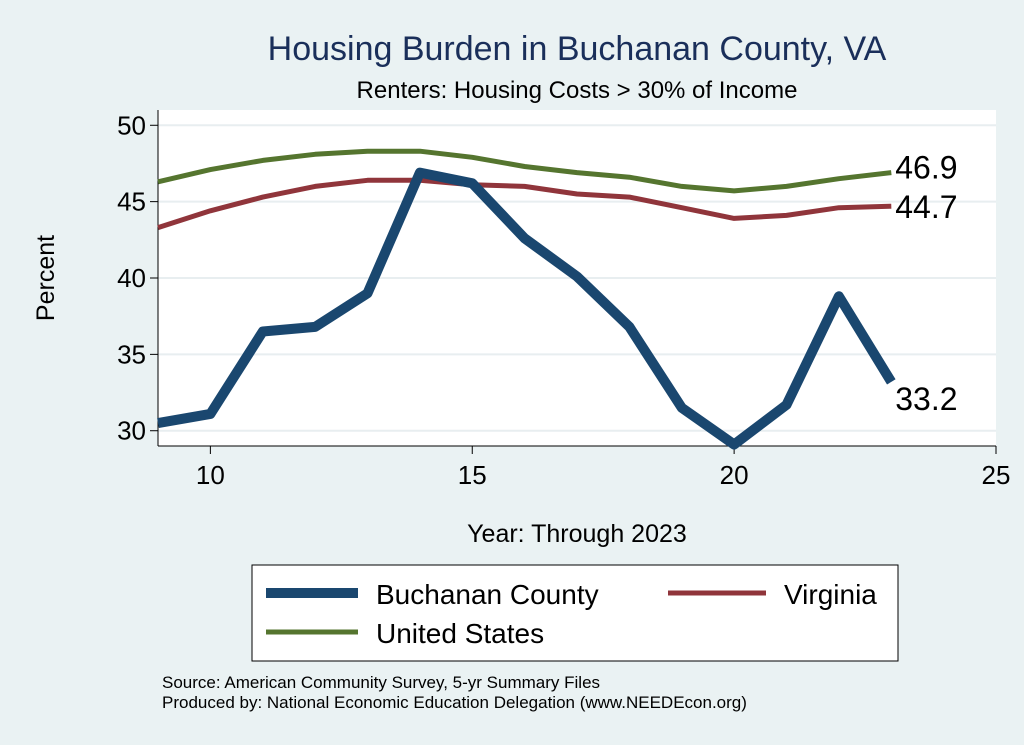 The image size is (1024, 745). I want to click on chart-title: Housing Burden in Buchanan County, VA, so click(577, 49).